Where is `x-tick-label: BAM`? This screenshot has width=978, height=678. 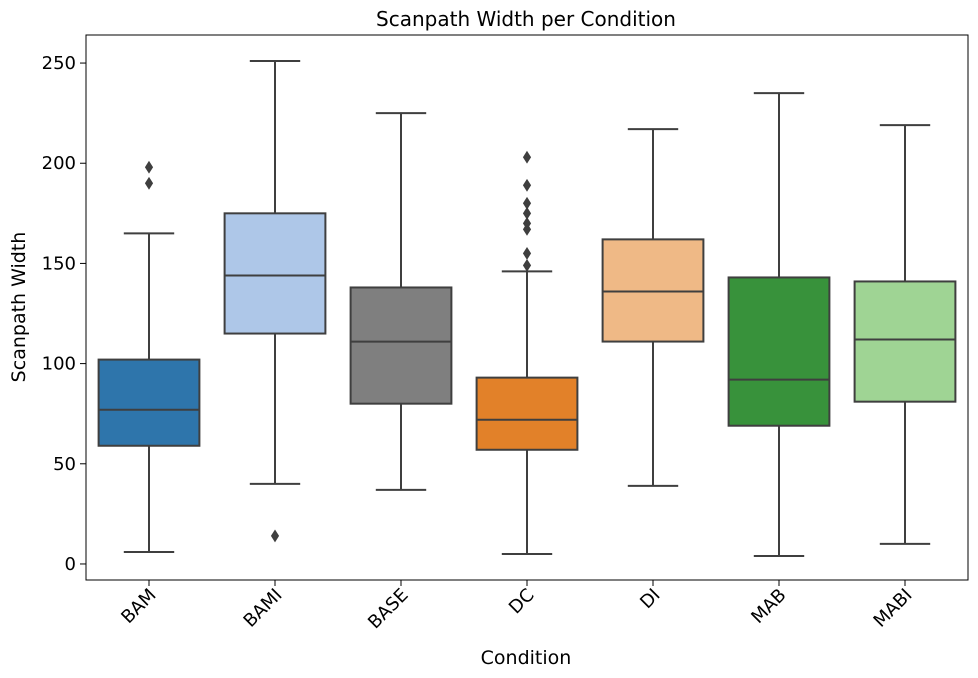
x-tick-label: BAM is located at coordinates (138, 606).